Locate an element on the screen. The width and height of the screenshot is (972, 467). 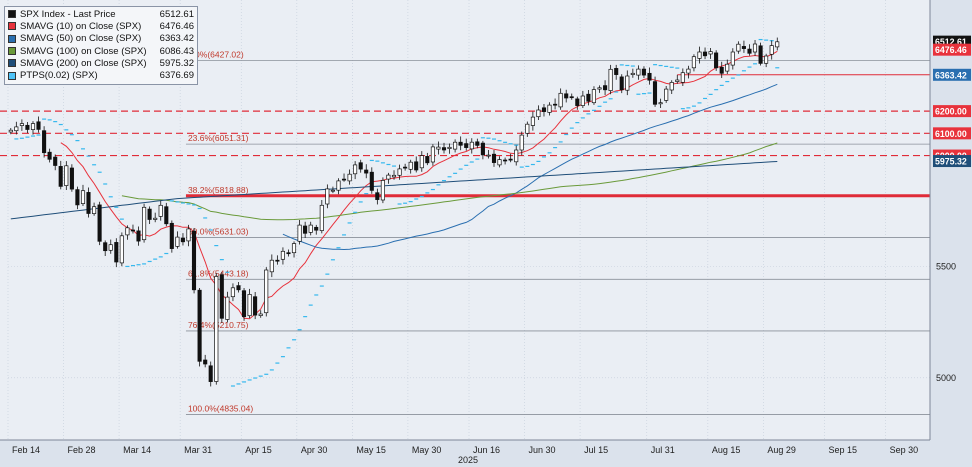
x-tick-label: Jun 30 is located at coordinates (542, 450).